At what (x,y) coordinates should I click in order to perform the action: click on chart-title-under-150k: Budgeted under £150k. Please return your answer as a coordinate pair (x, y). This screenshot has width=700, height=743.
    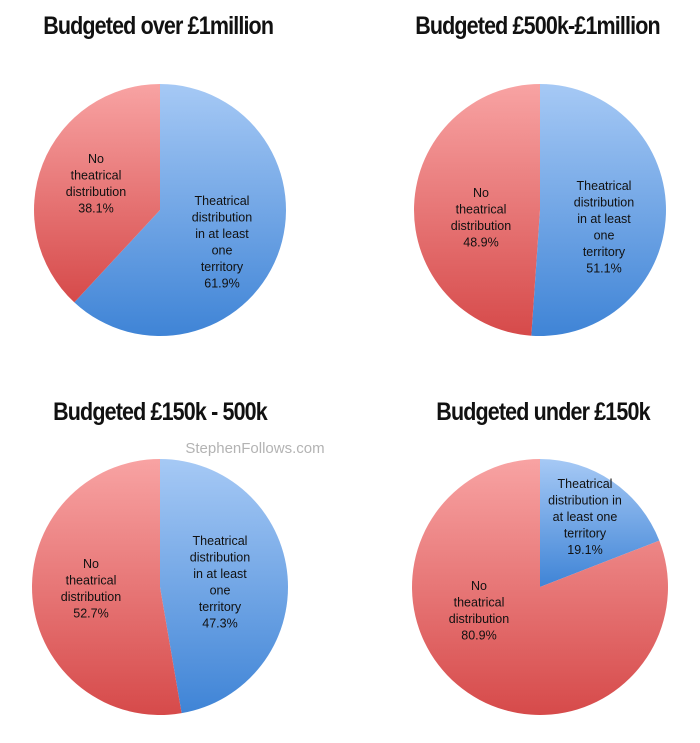
    Looking at the image, I should click on (543, 412).